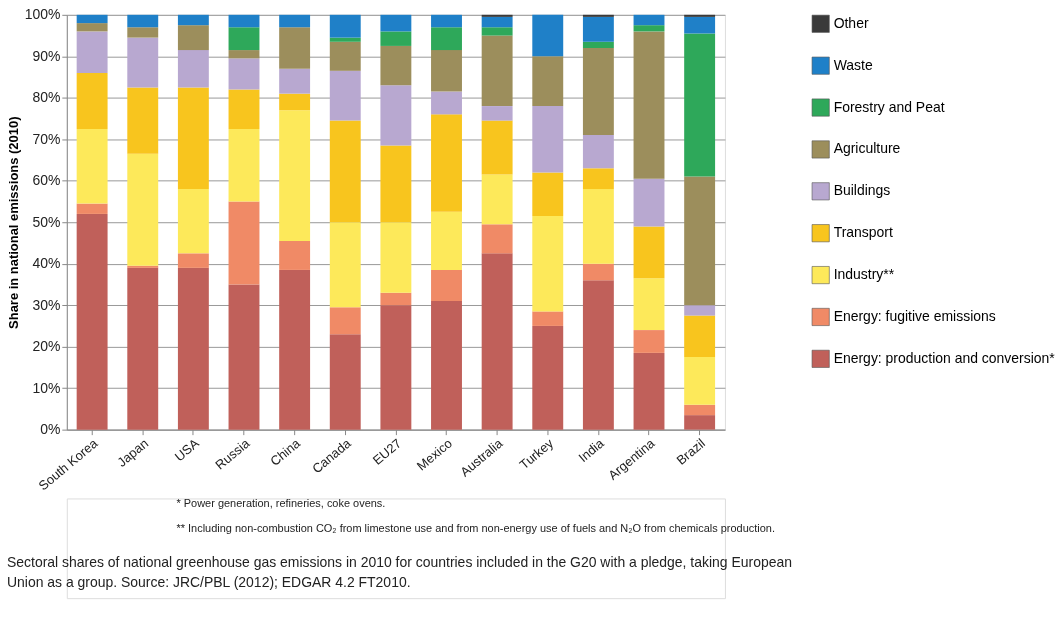 Image resolution: width=1061 pixels, height=637 pixels. I want to click on x-tick-label: India, so click(591, 450).